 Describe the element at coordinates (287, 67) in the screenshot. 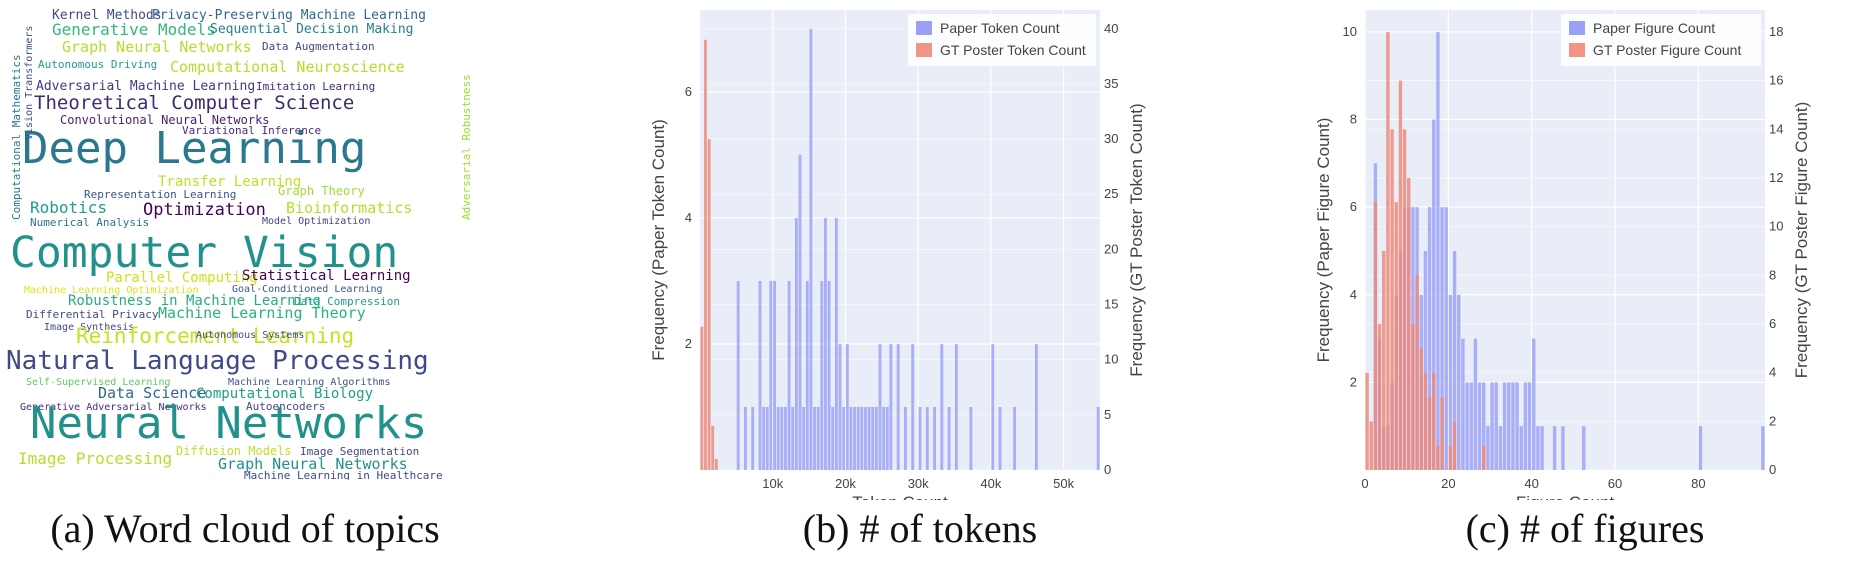

I see `word-computational-neuroscience: Computational Neuroscience` at that location.